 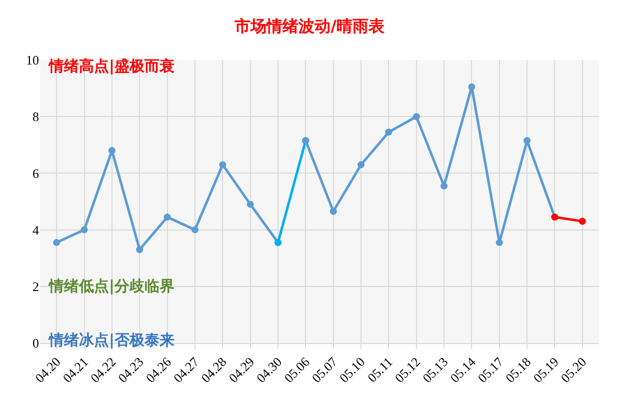 What do you see at coordinates (111, 66) in the screenshot?
I see `annotation: 情绪高点|盛极而衰` at bounding box center [111, 66].